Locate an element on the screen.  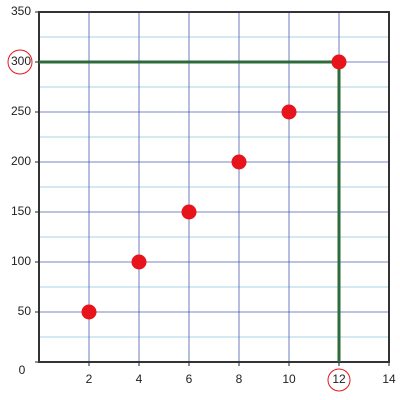
y-tick-label: 300 is located at coordinates (21, 61).